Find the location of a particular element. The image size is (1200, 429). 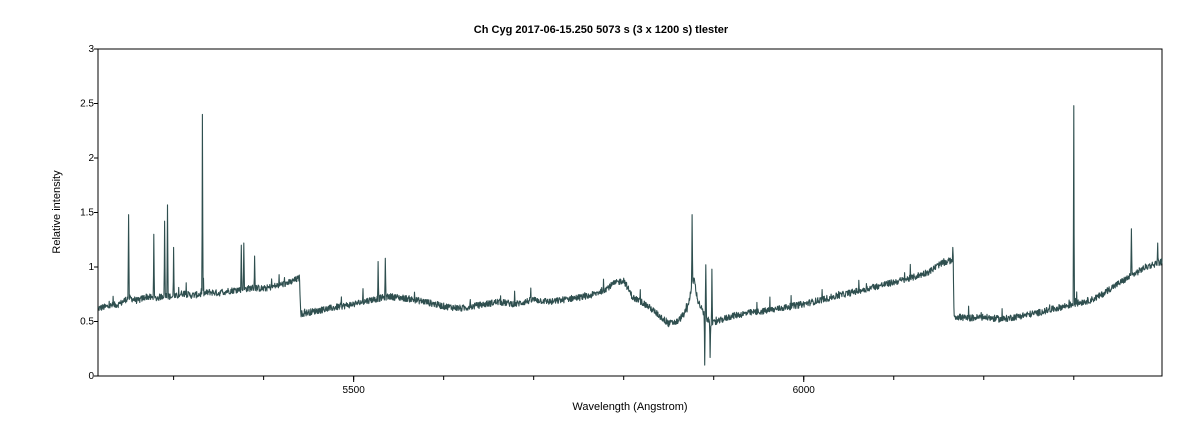

y-tick-label: 0.5 is located at coordinates (87, 322).